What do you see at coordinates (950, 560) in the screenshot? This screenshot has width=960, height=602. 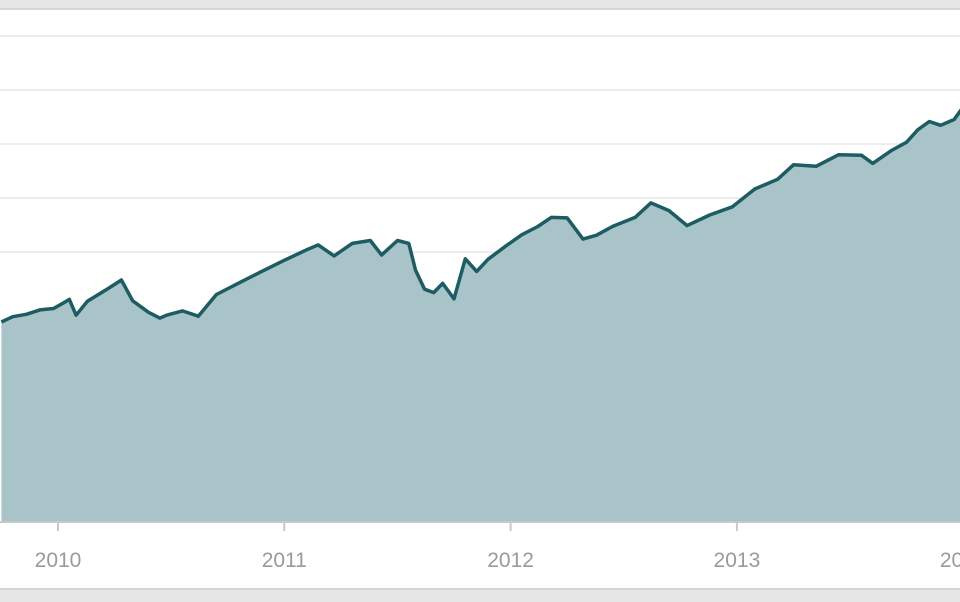 I see `x-tick-label-2014: 2014` at bounding box center [950, 560].